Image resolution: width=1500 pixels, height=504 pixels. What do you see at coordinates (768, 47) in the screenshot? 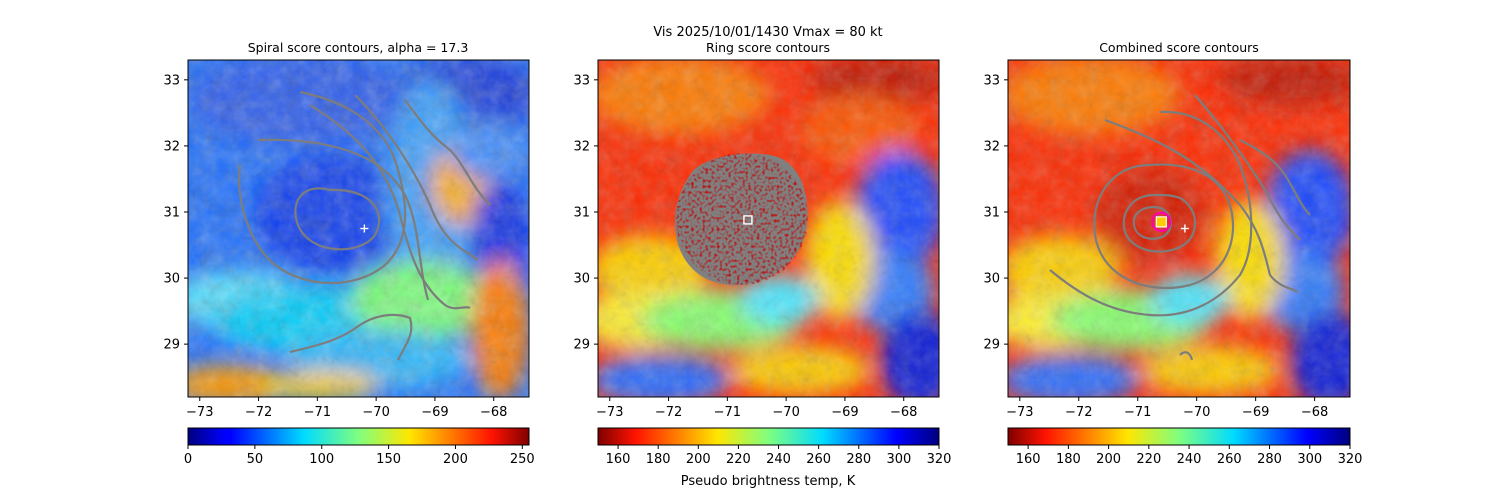
I see `ring-panel-title: Ring score contours` at bounding box center [768, 47].